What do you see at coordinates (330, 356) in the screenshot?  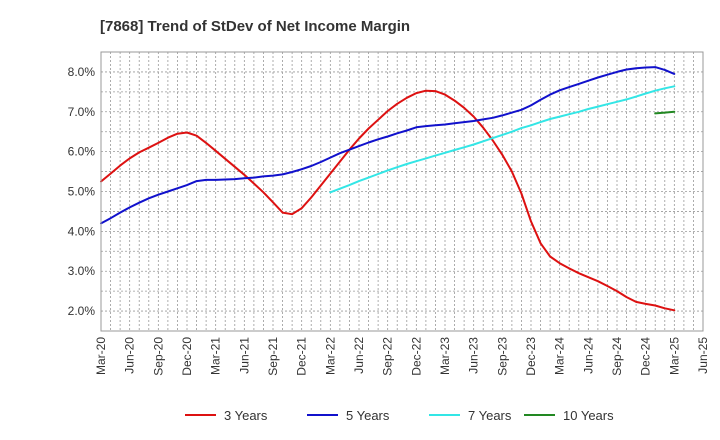 I see `x-tick-label: Mar-22` at bounding box center [330, 356].